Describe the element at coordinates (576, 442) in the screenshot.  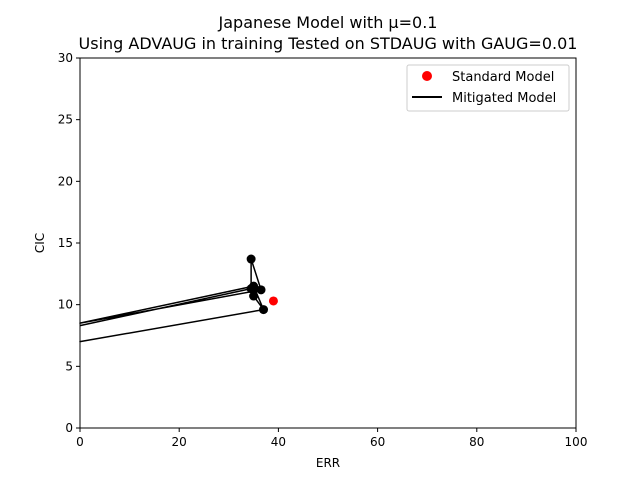
I see `x-tick-label: 100` at that location.